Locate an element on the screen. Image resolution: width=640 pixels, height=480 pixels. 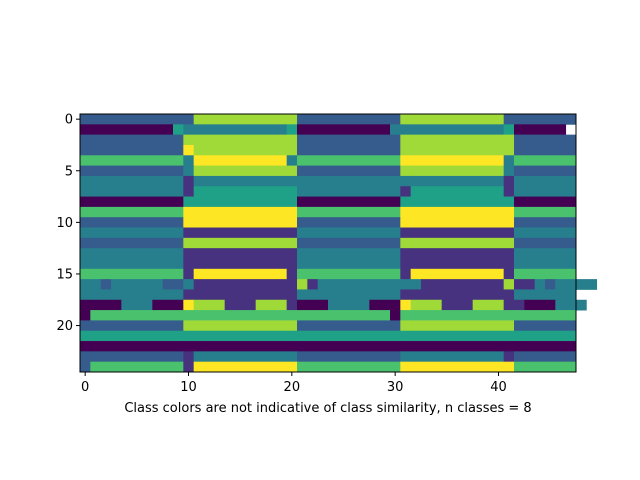
x-tick-label: 40 is located at coordinates (498, 387).